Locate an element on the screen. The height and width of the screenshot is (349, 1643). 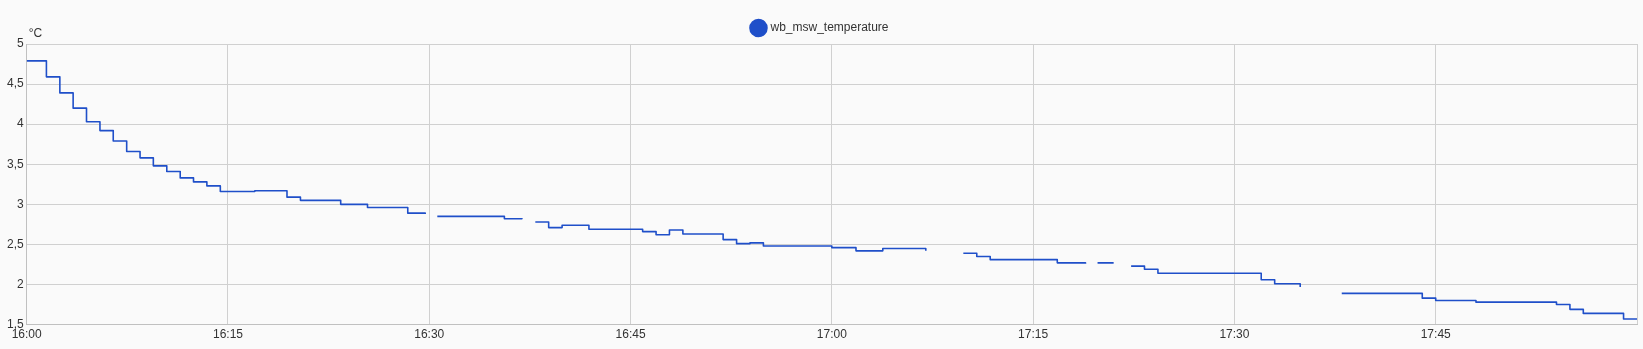
x-tick-label: 16:30 is located at coordinates (429, 334).